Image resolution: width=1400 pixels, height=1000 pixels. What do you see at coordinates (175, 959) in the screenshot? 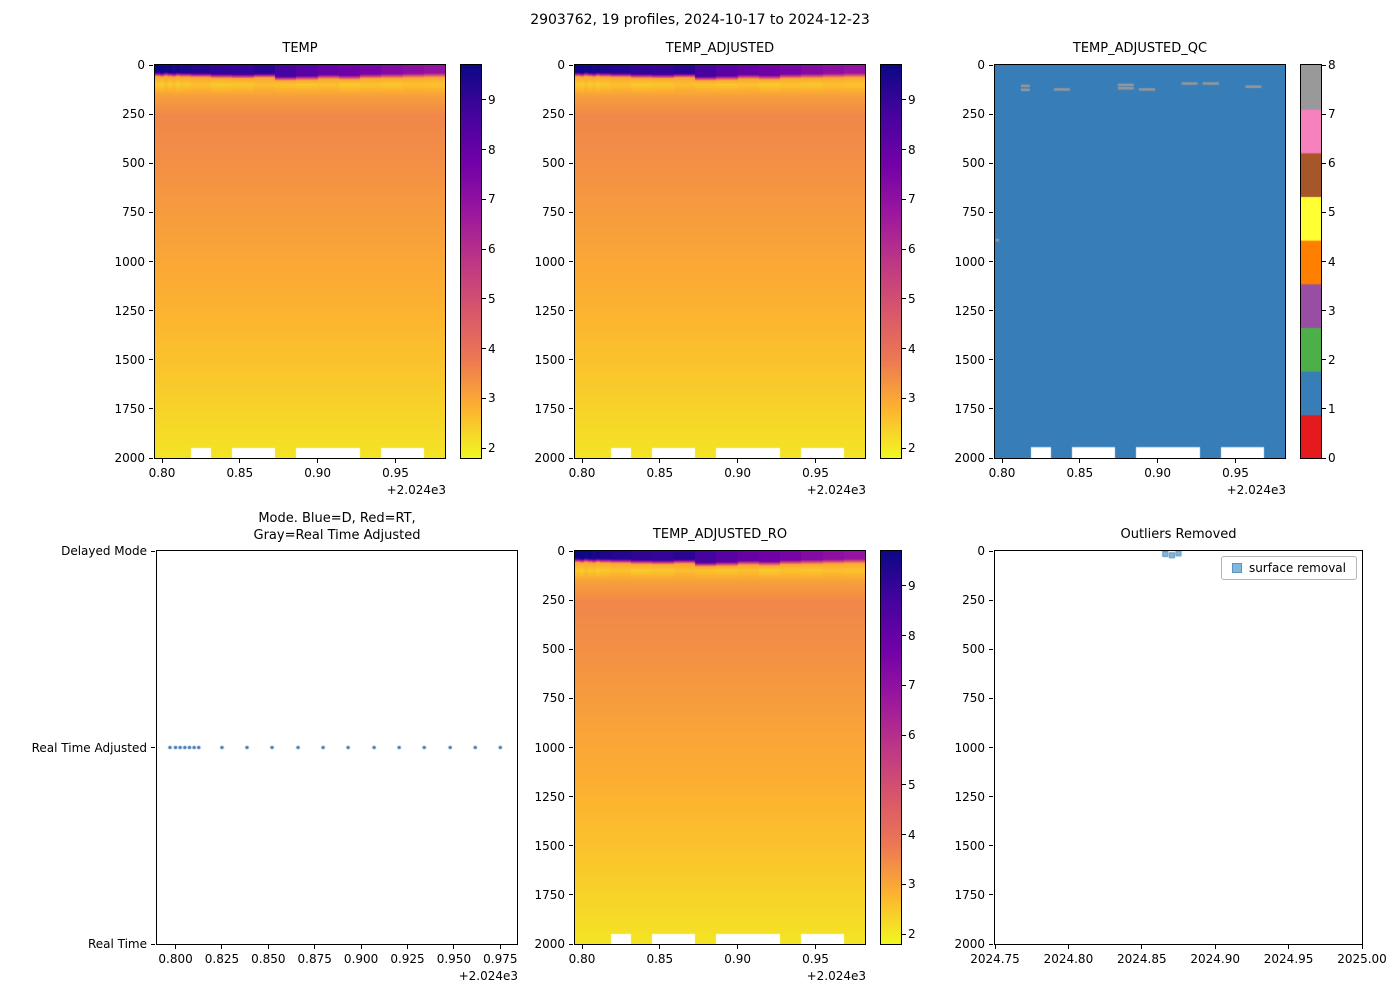
I see `x-tick-label: 0.800` at bounding box center [175, 959].